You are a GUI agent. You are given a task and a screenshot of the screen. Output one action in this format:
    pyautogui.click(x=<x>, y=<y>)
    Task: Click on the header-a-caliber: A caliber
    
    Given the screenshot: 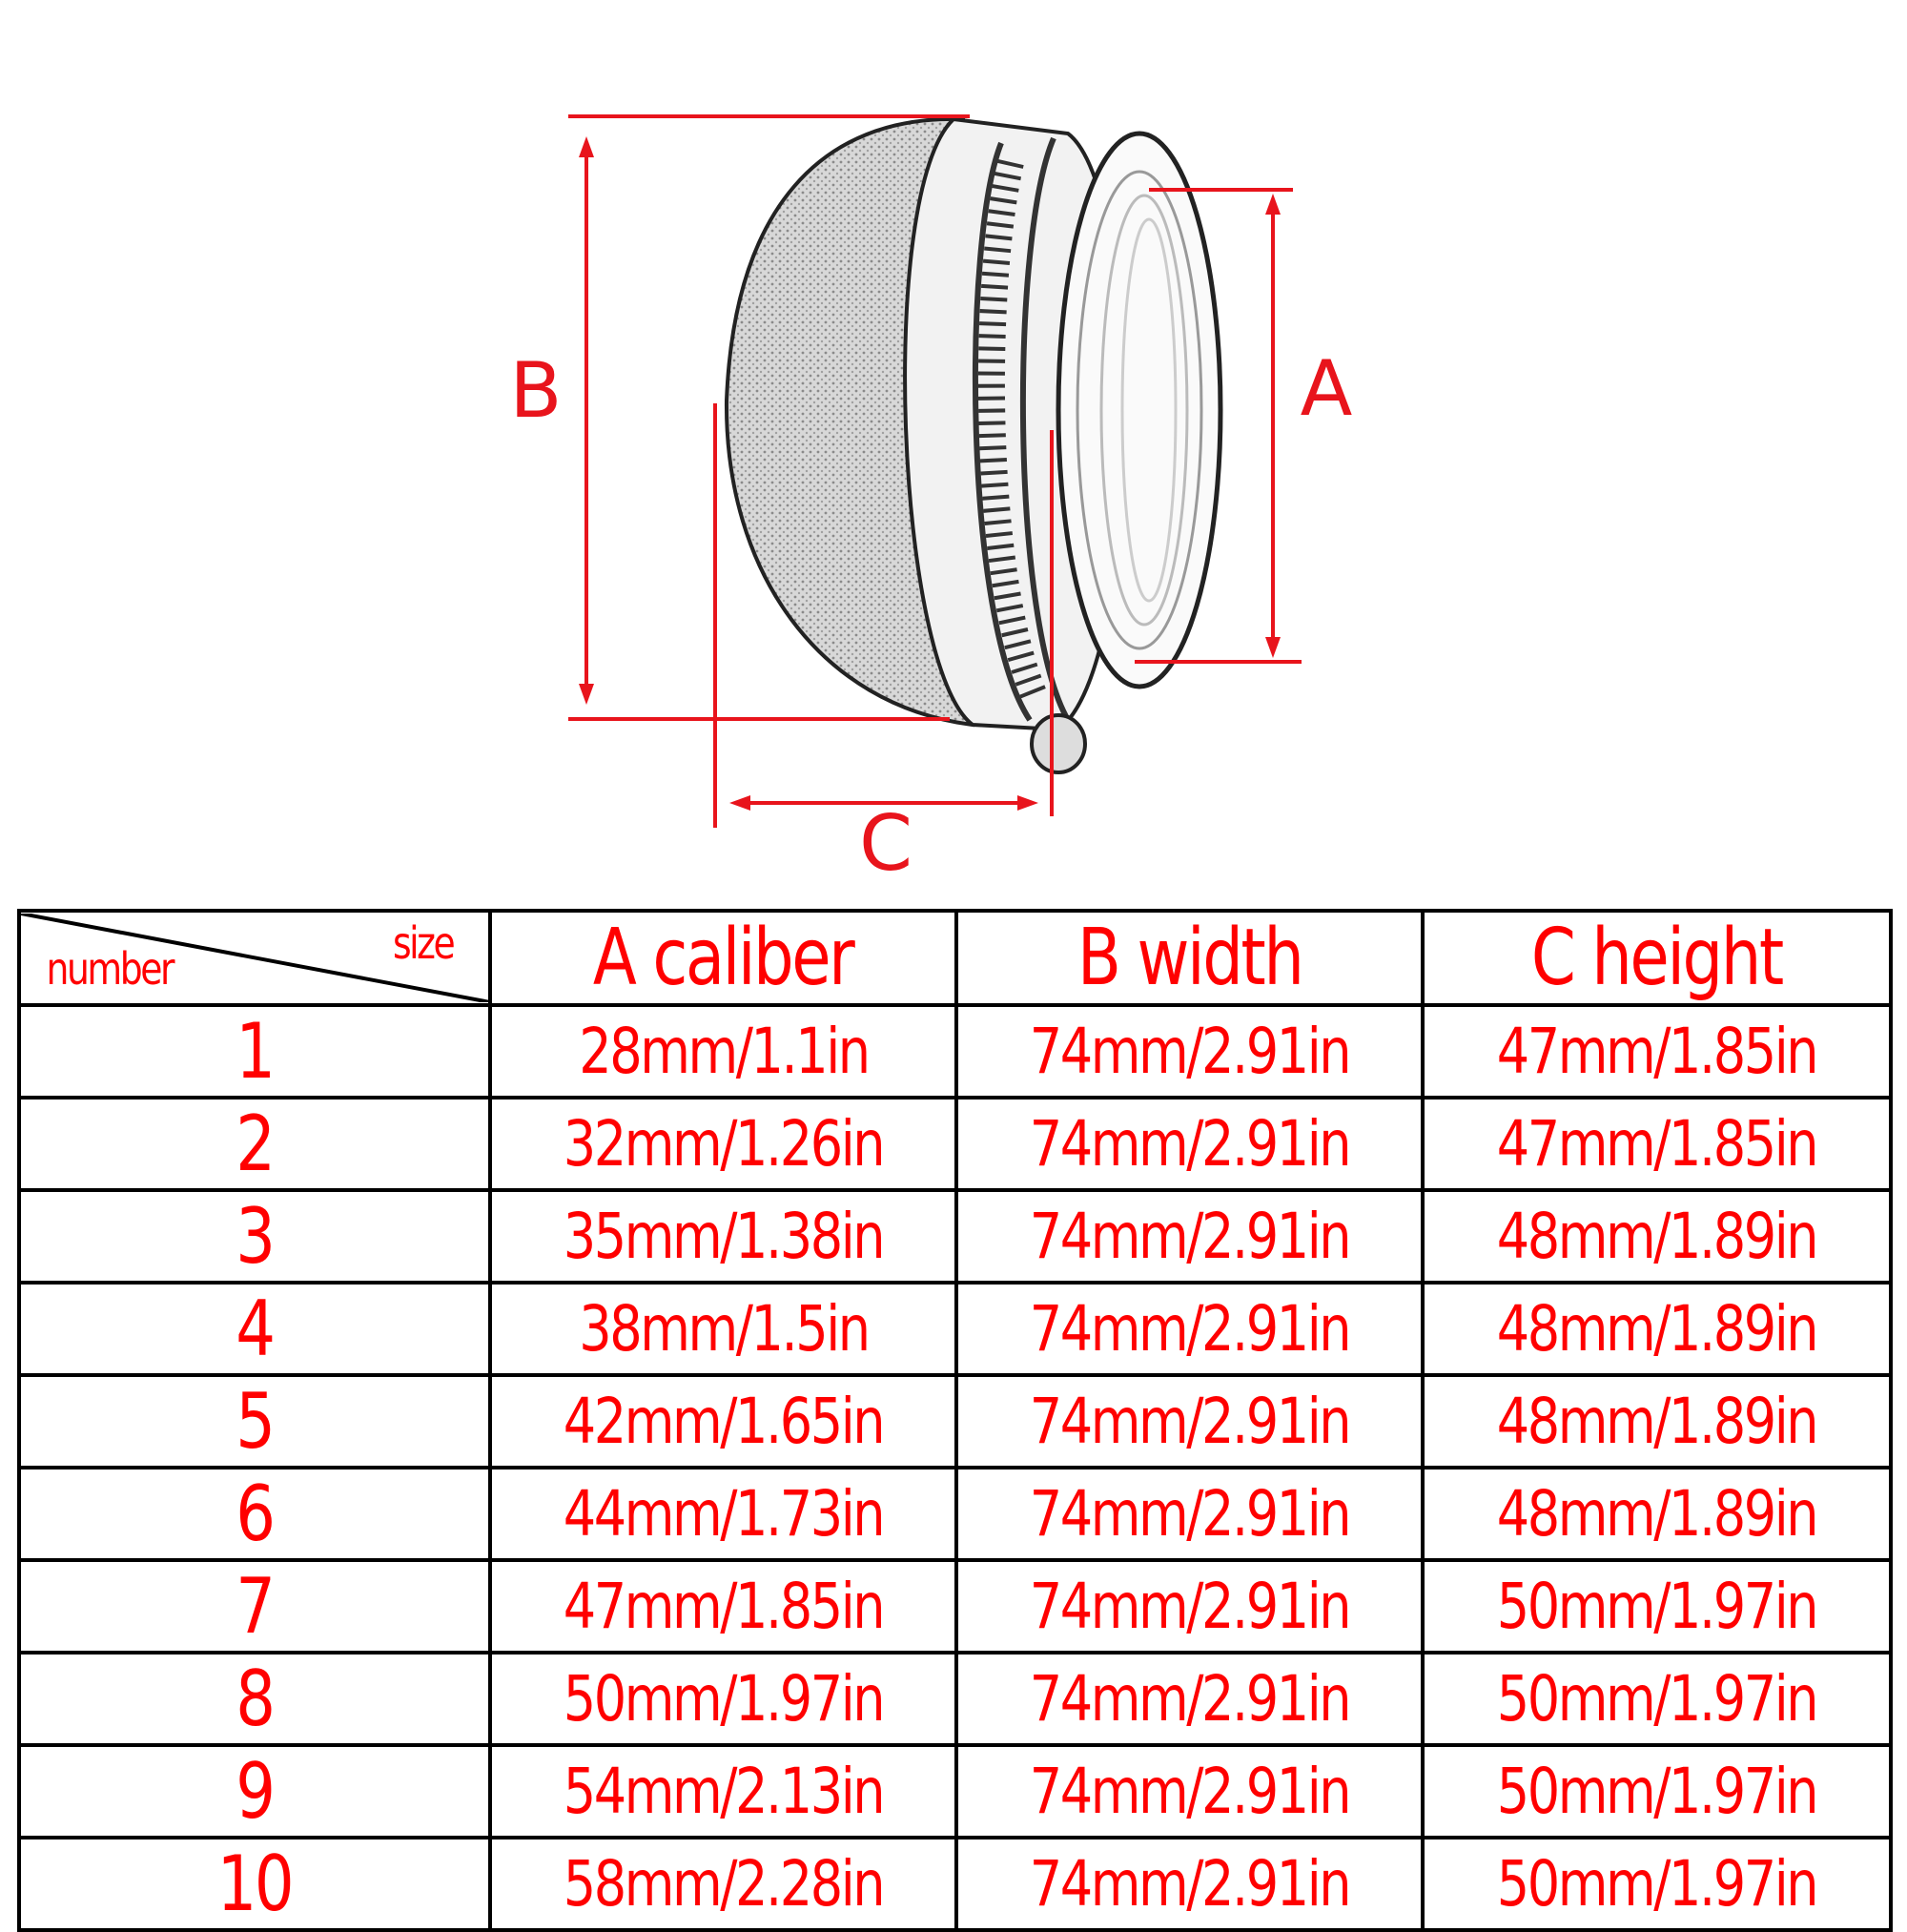 What is the action you would take?
    pyautogui.click(x=723, y=958)
    